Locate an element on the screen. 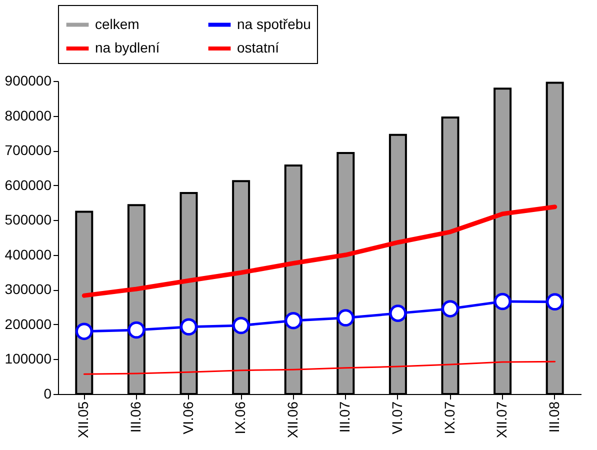 Image resolution: width=597 pixels, height=450 pixels. y-tick-label: 500000 is located at coordinates (28, 220).